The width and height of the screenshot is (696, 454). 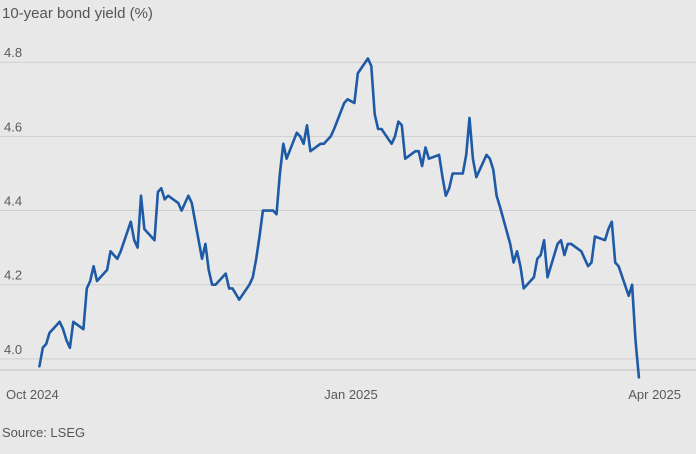 I want to click on x-axis-ticks: Oct 2024 Jan 2025 Apr 2025, so click(x=343, y=394).